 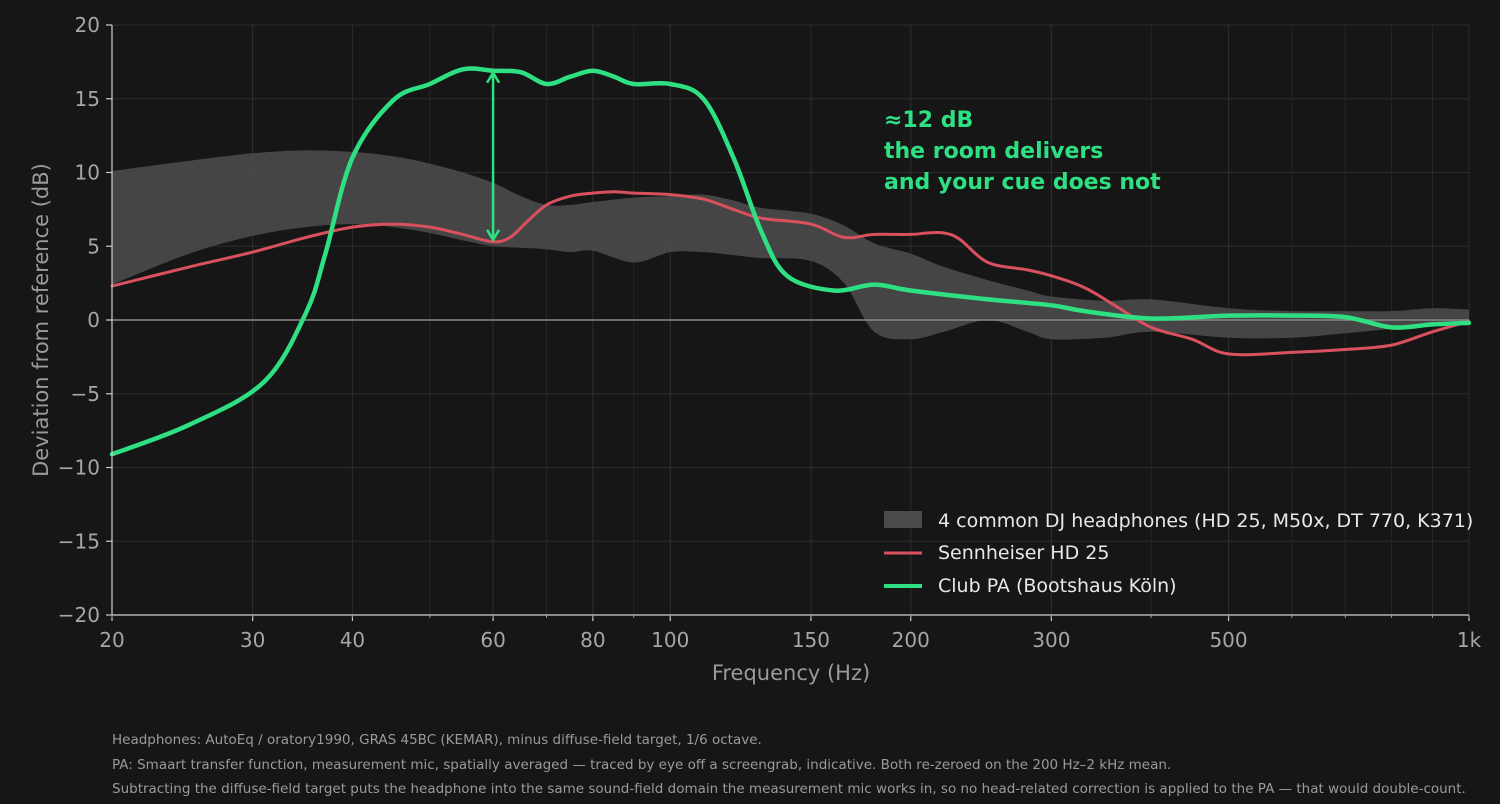 What do you see at coordinates (1023, 553) in the screenshot?
I see `legend-label-hd25: Sennheiser HD 25` at bounding box center [1023, 553].